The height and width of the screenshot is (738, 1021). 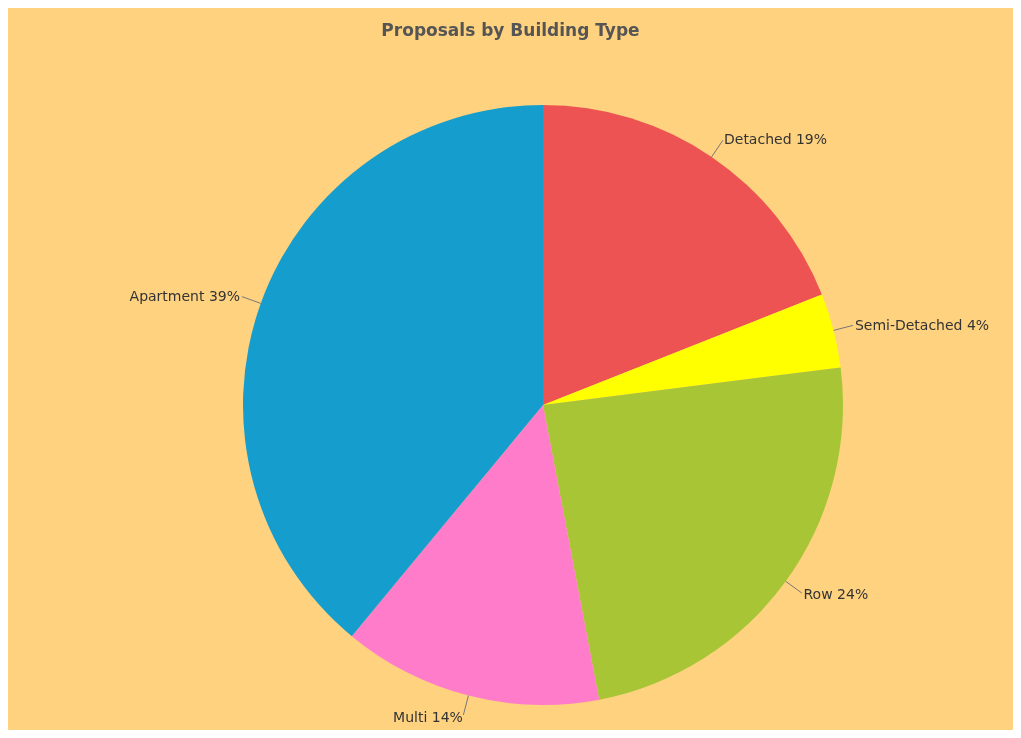 I want to click on slice-label: Apartment 39%, so click(x=185, y=295).